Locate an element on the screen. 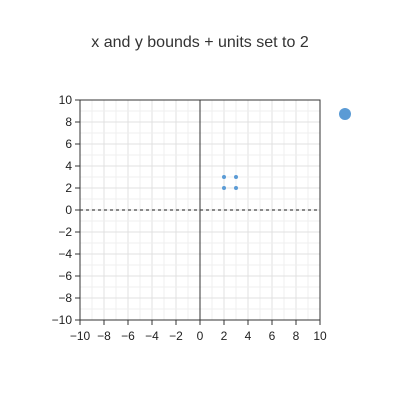 The image size is (400, 400). x-tick-label: 0 is located at coordinates (200, 336).